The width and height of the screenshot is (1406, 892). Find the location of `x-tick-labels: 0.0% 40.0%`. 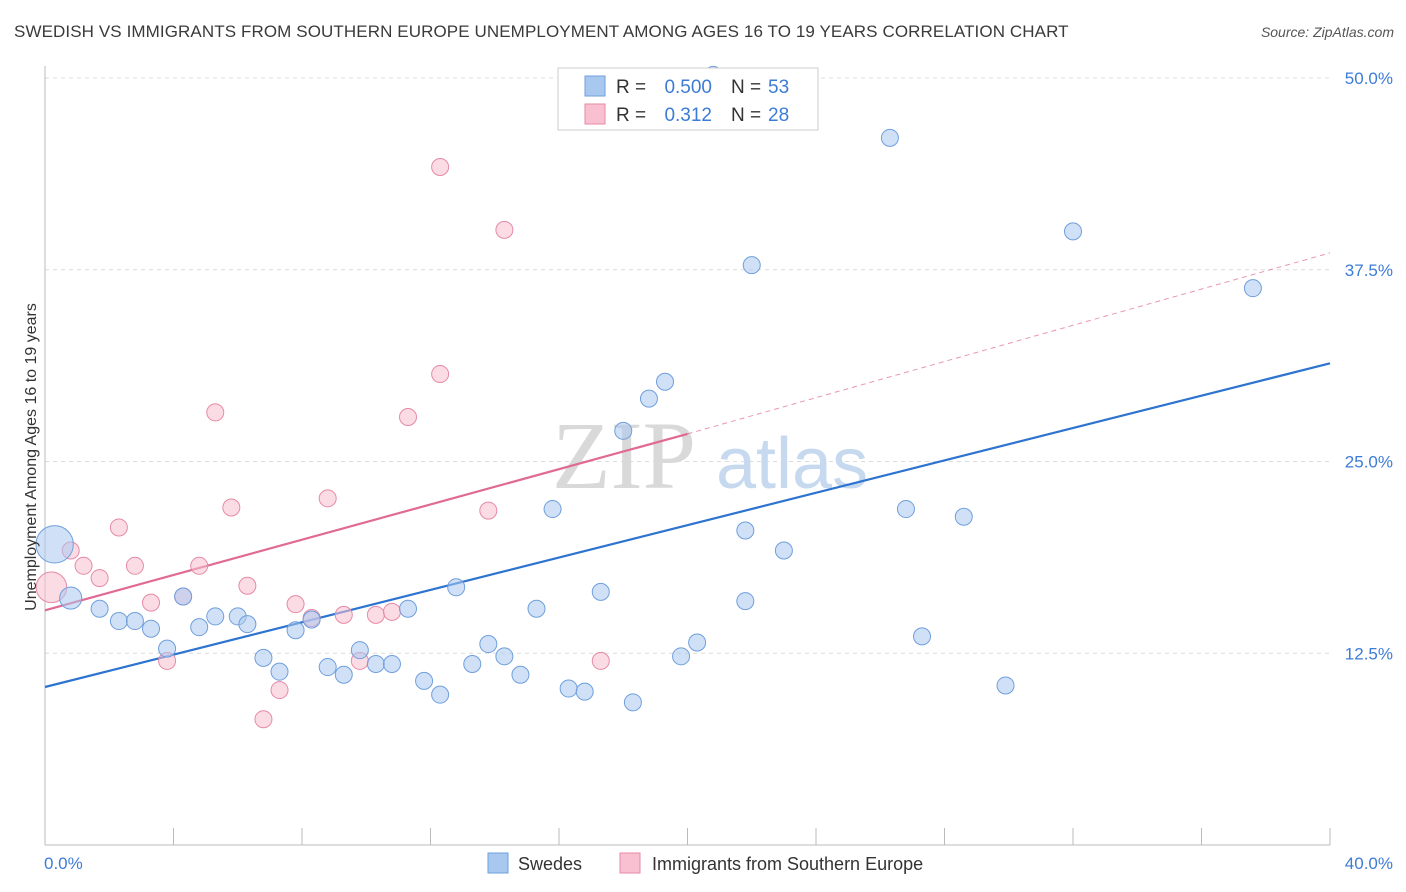

x-tick-labels: 0.0% 40.0% is located at coordinates (718, 863).